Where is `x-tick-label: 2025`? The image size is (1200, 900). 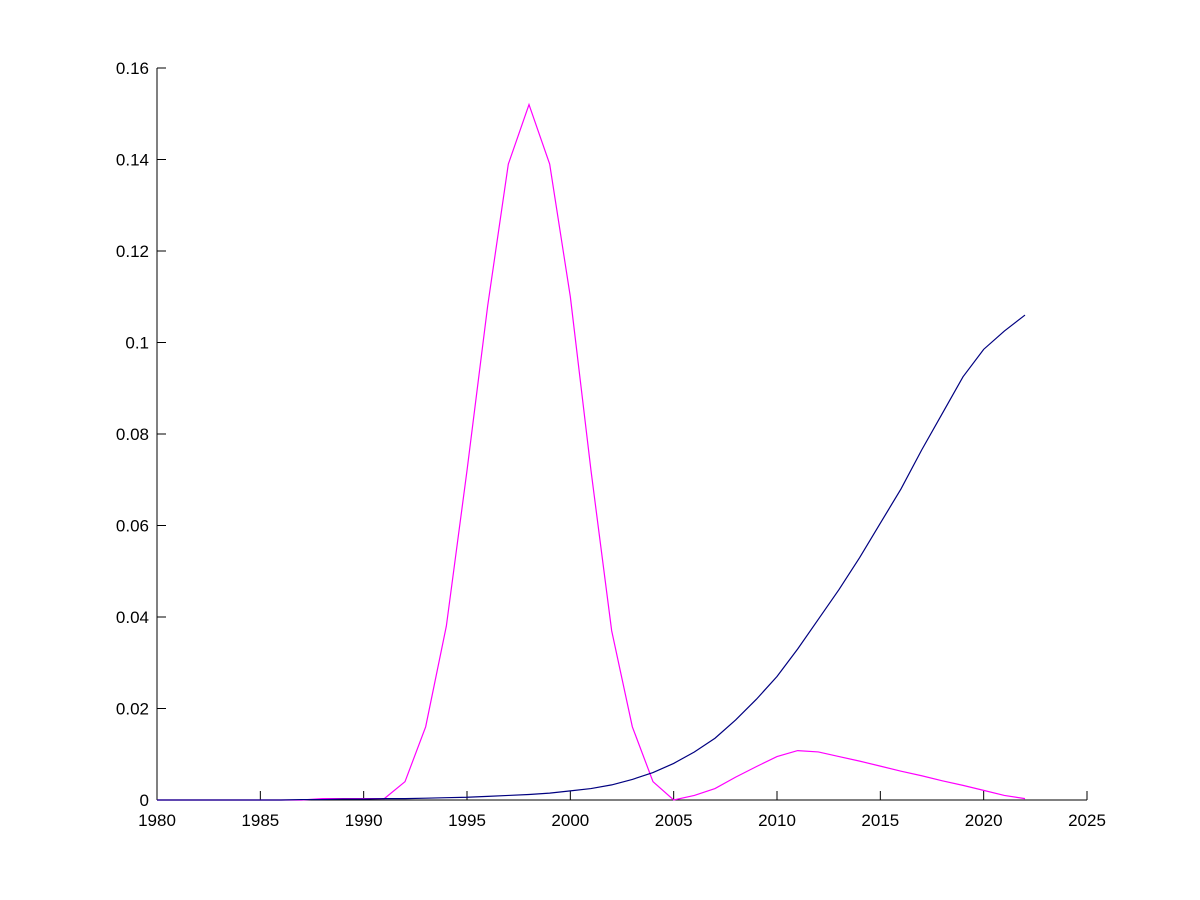 x-tick-label: 2025 is located at coordinates (1087, 820).